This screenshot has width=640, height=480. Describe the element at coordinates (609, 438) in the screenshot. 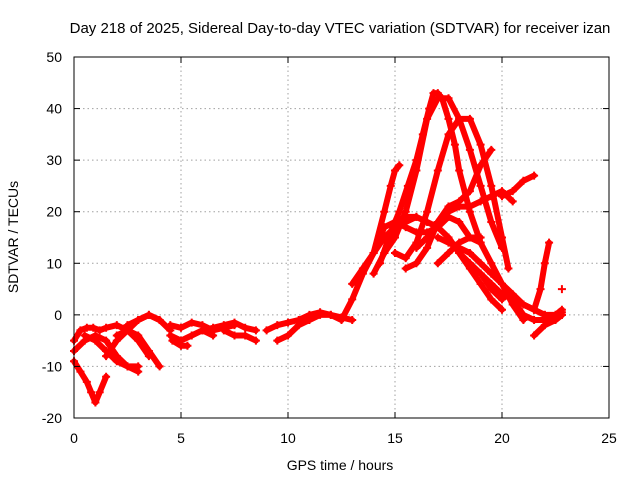

I see `x-tick-label: 25` at that location.